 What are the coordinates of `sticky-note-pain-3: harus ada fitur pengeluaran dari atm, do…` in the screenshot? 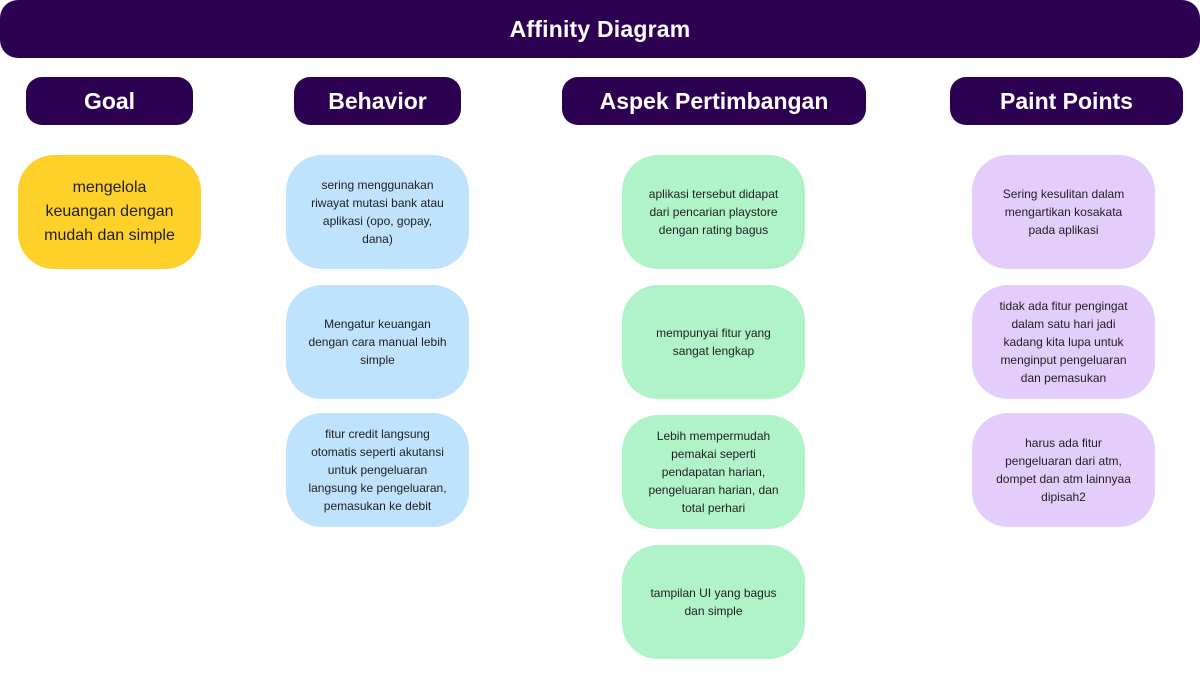 It's located at (1063, 470).